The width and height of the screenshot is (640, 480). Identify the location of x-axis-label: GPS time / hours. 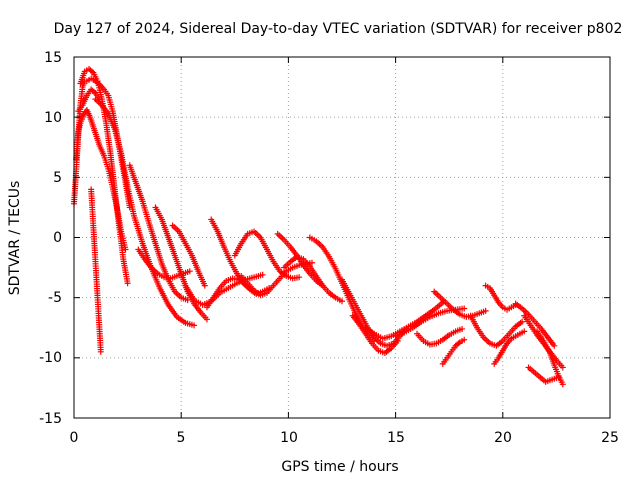
(339, 467).